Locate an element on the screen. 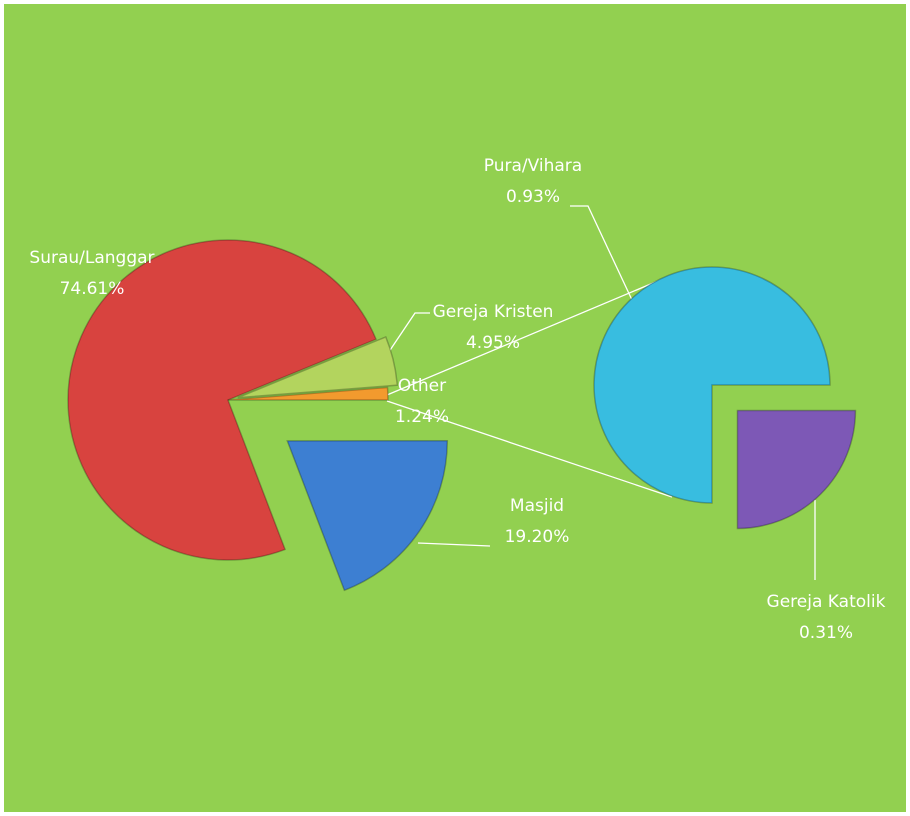  slice-label: Other is located at coordinates (422, 386).